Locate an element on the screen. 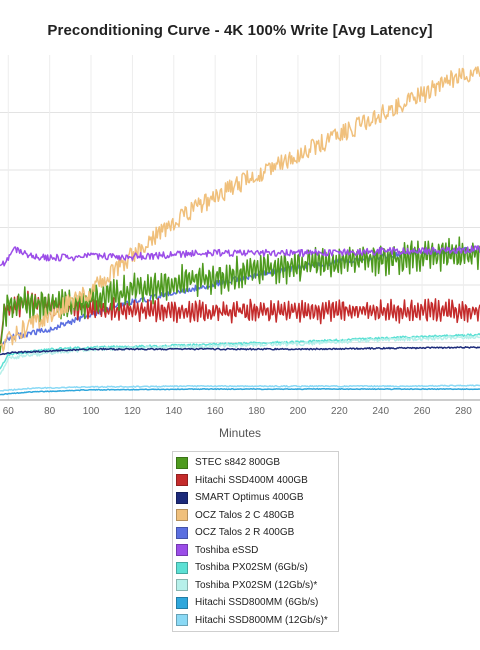 Image resolution: width=480 pixels, height=650 pixels. x-axis-label: Minutes is located at coordinates (240, 433).